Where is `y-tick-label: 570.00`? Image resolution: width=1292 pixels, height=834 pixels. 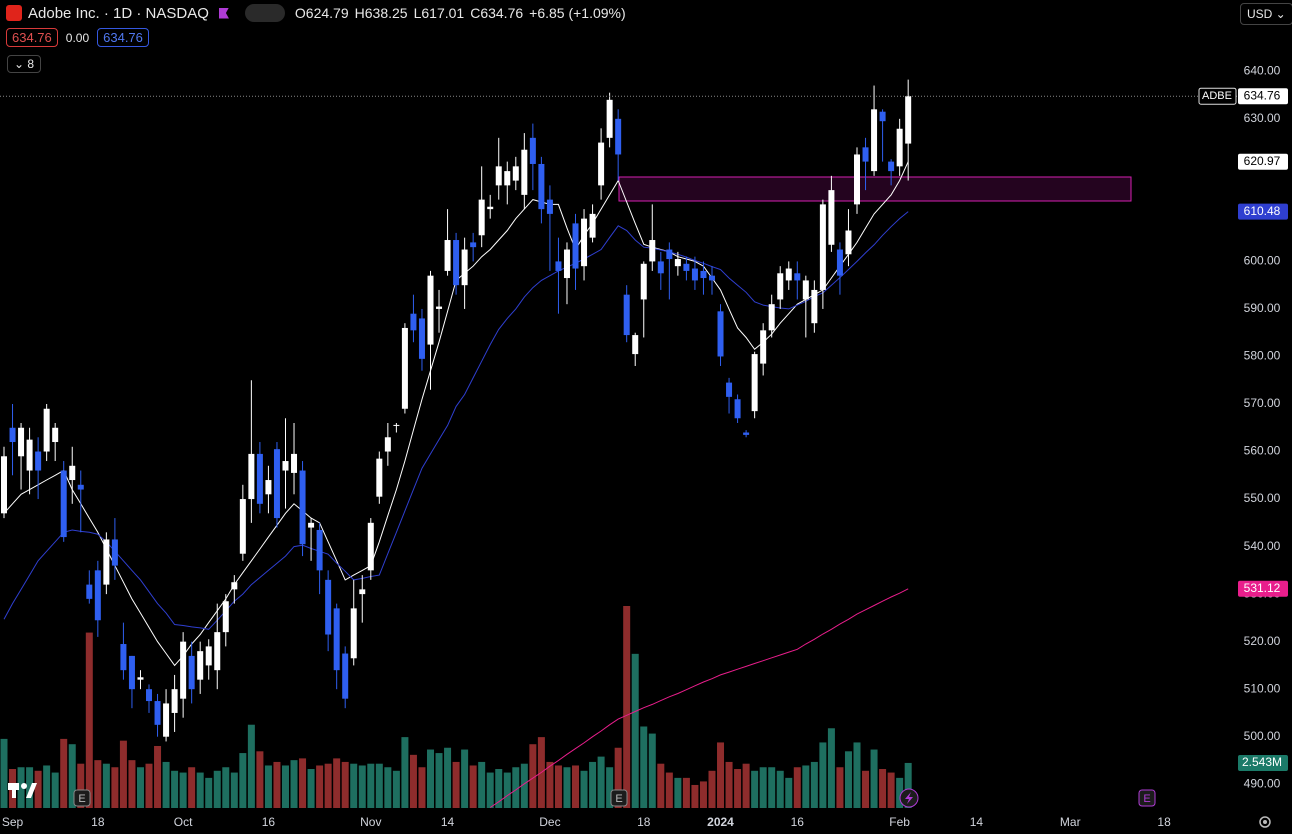
y-tick-label: 570.00 is located at coordinates (1262, 403).